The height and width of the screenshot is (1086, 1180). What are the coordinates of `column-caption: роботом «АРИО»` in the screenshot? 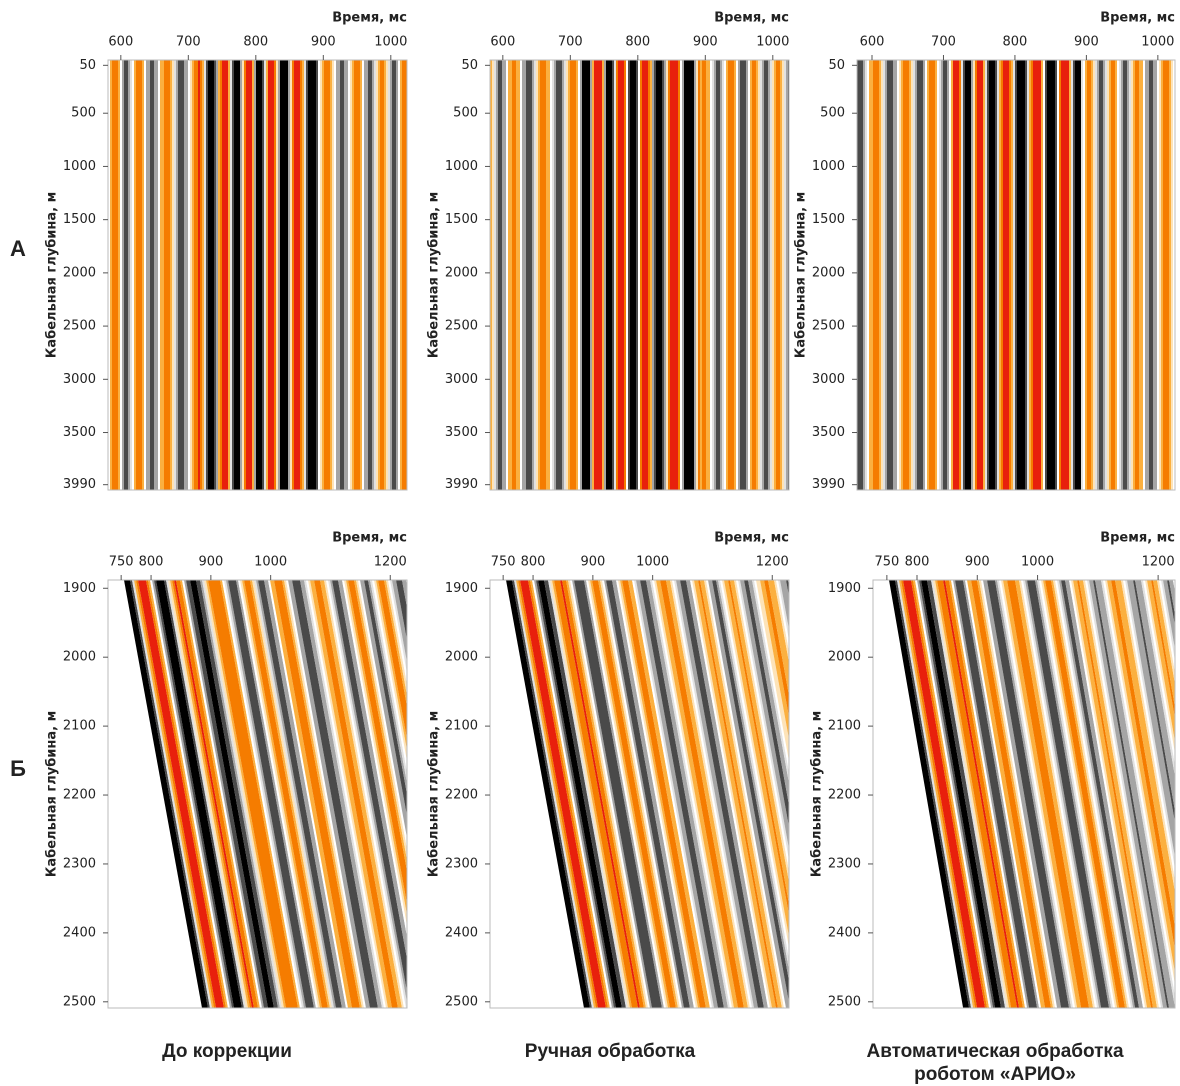 It's located at (995, 1074).